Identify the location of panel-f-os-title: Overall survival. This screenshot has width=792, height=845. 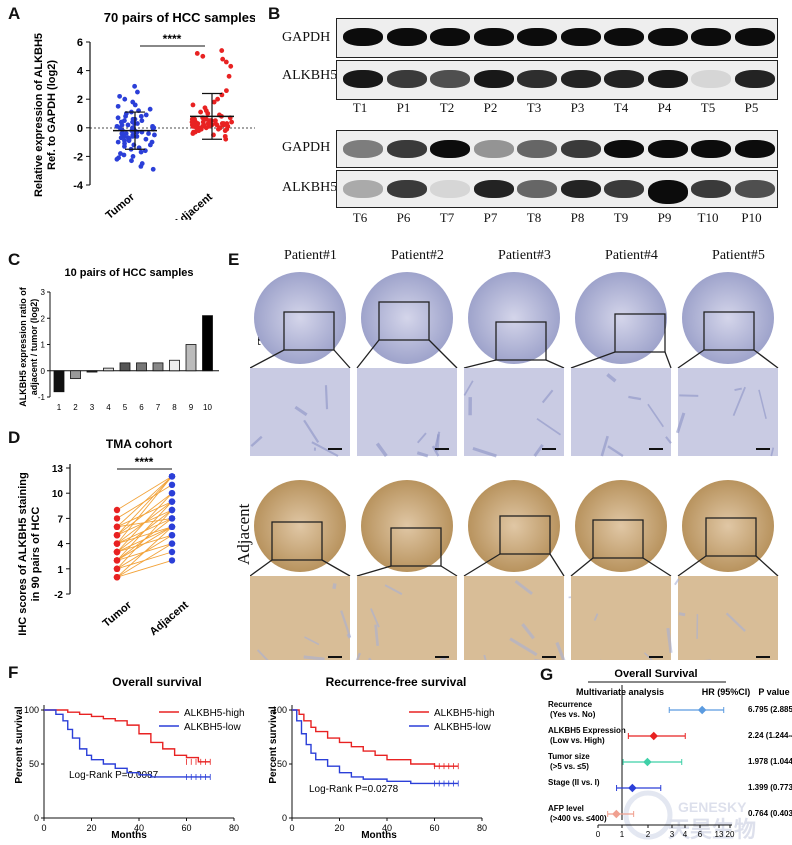
(156, 682).